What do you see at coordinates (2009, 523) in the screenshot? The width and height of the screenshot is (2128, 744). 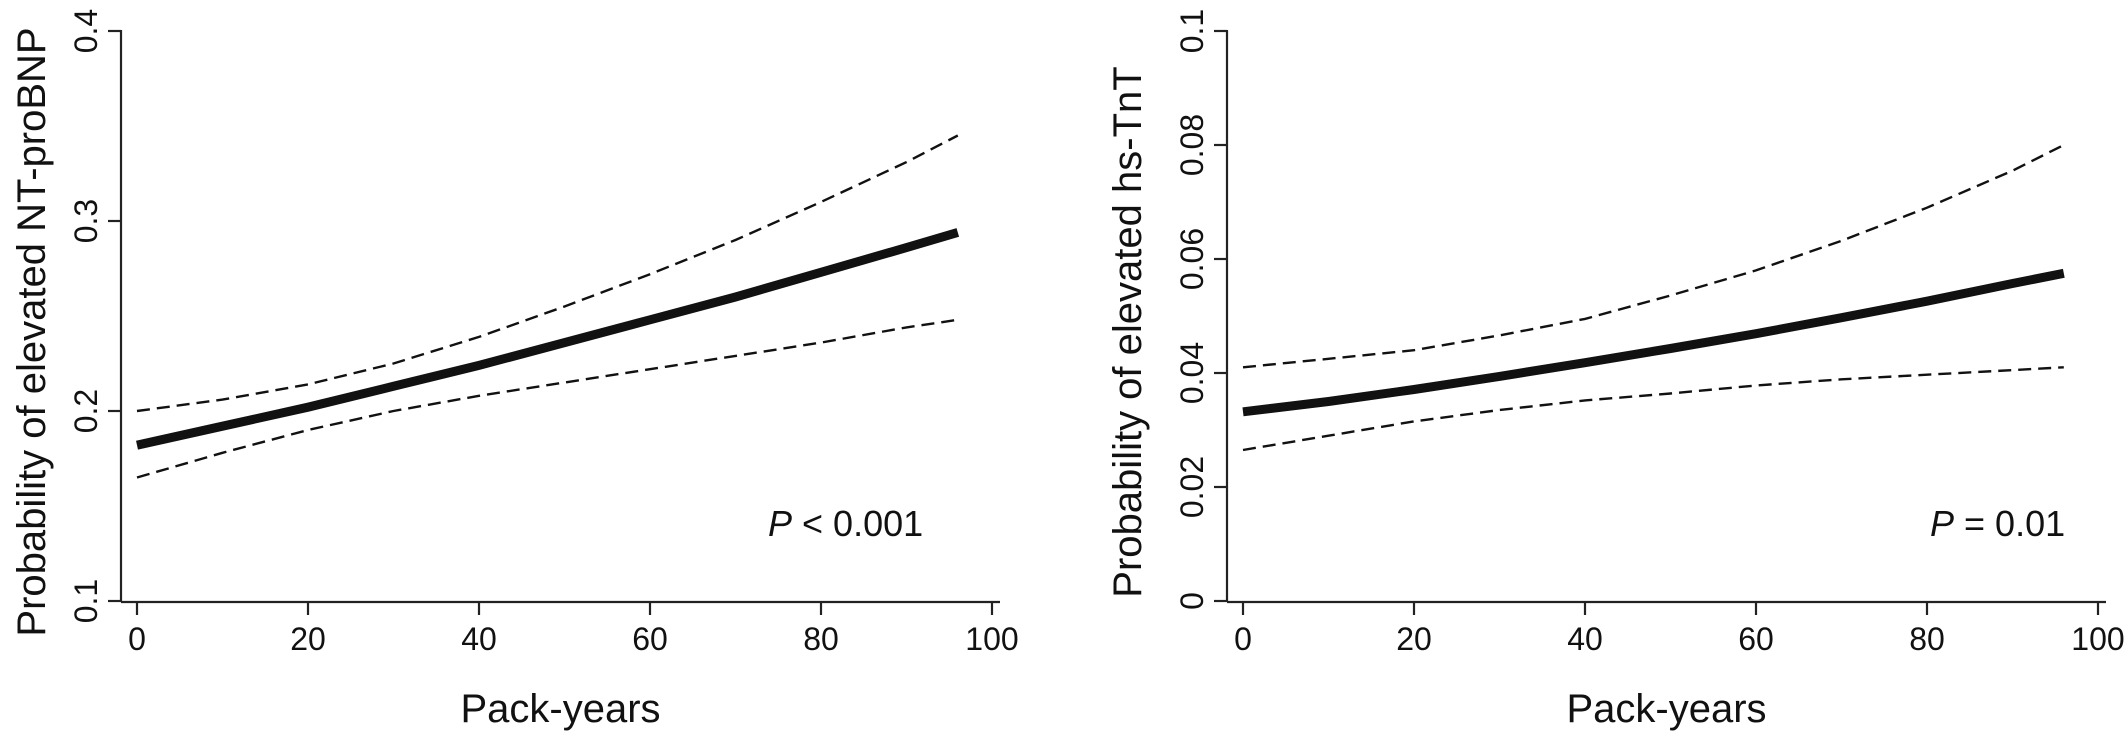 I see `p-value-text: = 0.01` at bounding box center [2009, 523].